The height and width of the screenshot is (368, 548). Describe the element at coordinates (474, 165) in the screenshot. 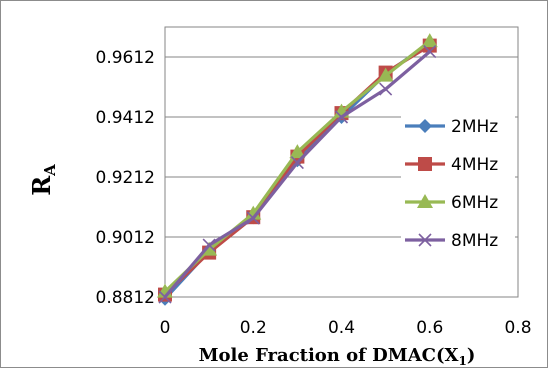

I see `legend-label-4MHz: 4MHz` at that location.